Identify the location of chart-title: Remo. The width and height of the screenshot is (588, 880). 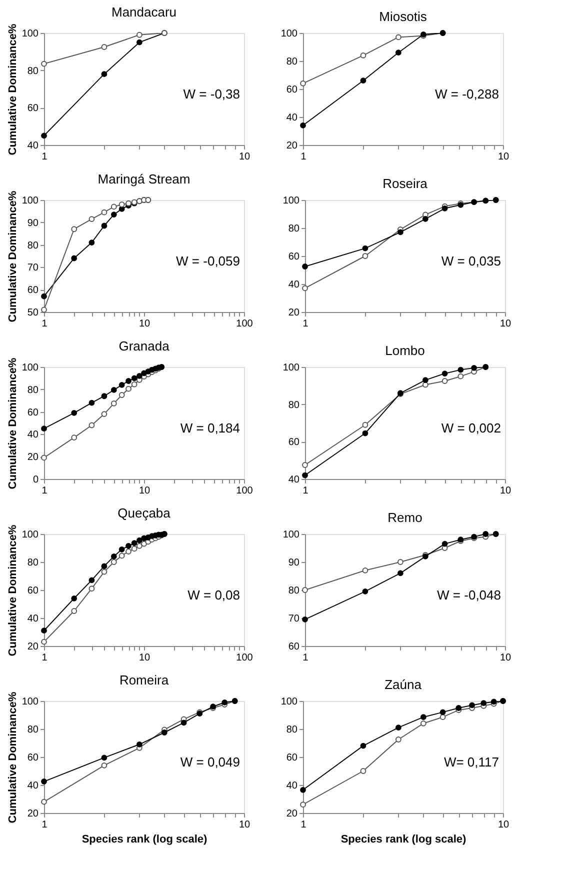
(405, 517).